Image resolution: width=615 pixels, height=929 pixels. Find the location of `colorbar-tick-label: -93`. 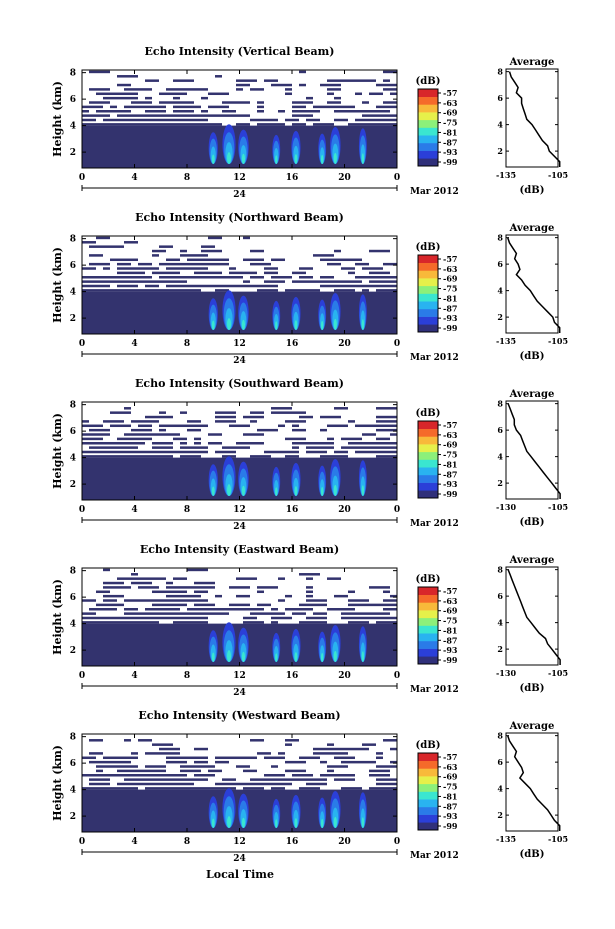

colorbar-tick-label: -93 is located at coordinates (450, 318).